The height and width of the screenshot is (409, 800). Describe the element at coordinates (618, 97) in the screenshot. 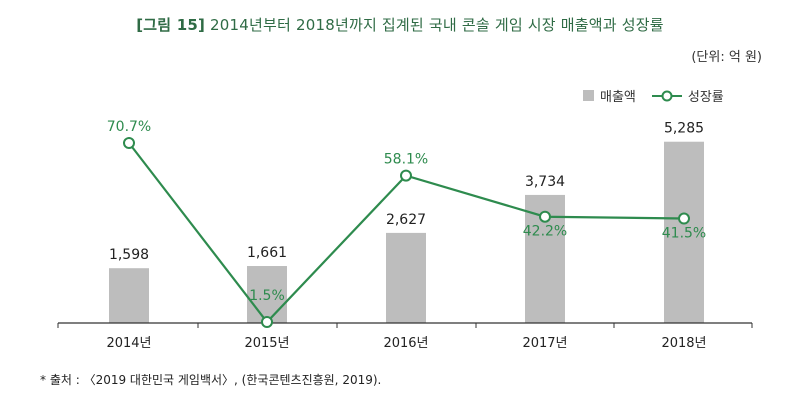

I see `legend-revenue-label: 매출액` at that location.